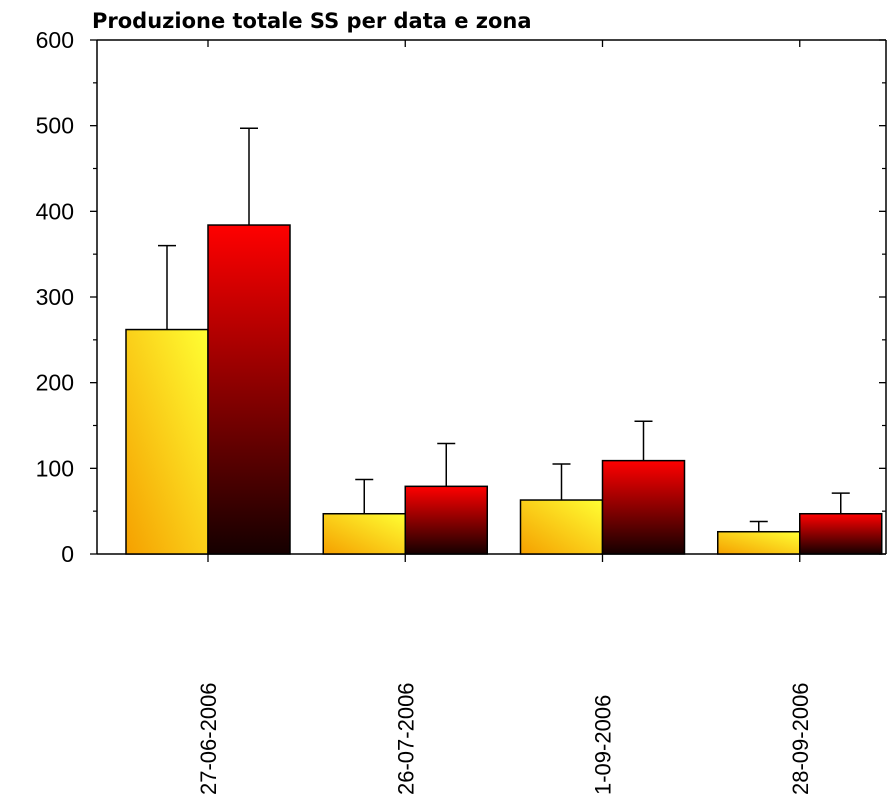  What do you see at coordinates (405, 738) in the screenshot?
I see `x-category-label: 26-07-2006` at bounding box center [405, 738].